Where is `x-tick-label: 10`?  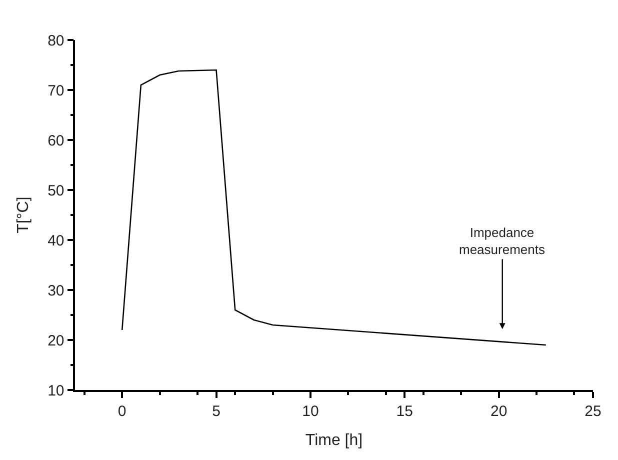
x-tick-label: 10 is located at coordinates (310, 411).